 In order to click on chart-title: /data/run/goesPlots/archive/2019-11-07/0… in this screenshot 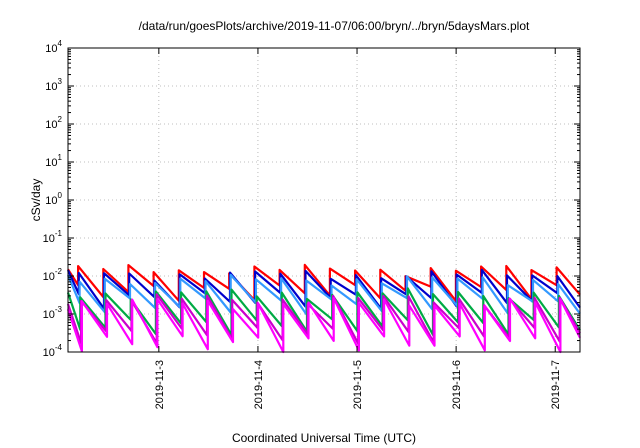, I will do `click(334, 26)`.